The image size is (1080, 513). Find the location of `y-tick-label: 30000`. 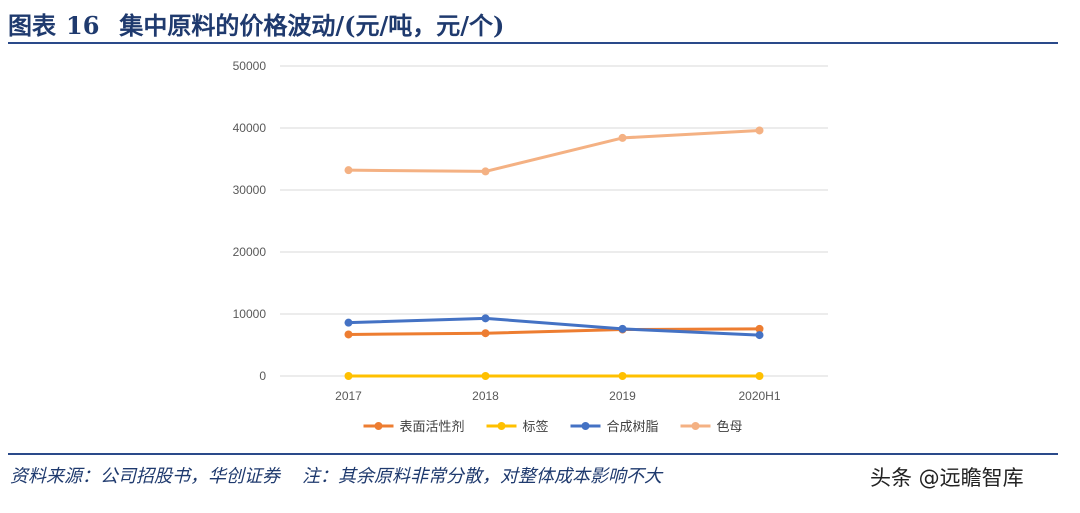

y-tick-label: 30000 is located at coordinates (250, 190).